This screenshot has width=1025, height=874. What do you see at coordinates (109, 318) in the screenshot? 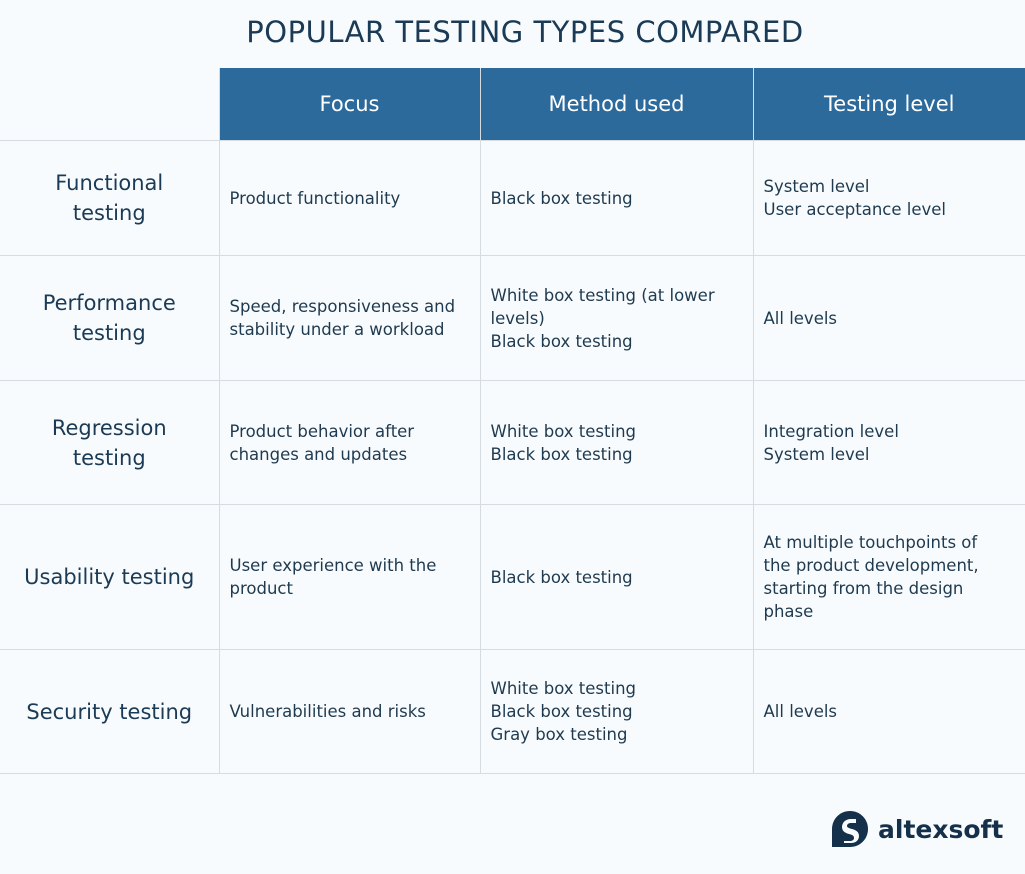
I see `row-header-performance: Performance testing` at bounding box center [109, 318].